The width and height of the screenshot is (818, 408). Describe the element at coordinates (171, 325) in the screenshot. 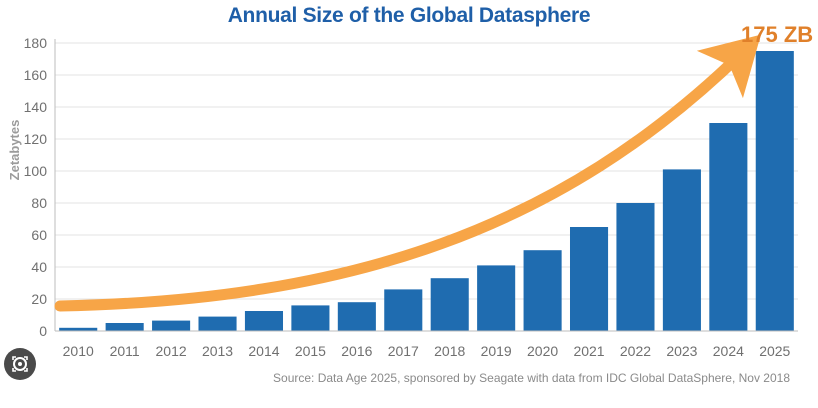

I see `bar-2012` at that location.